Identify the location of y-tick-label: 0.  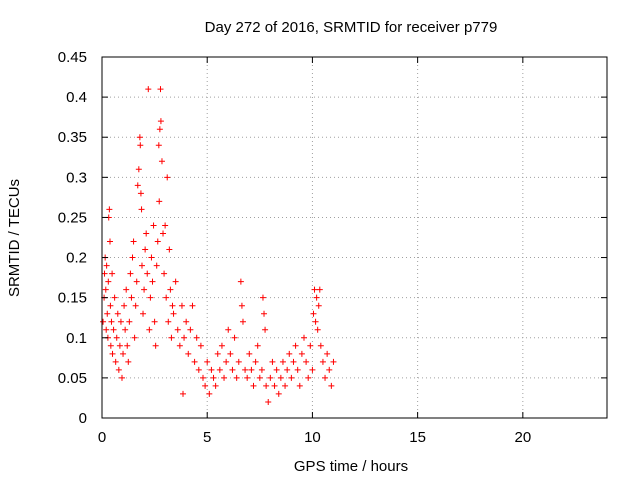
(83, 418).